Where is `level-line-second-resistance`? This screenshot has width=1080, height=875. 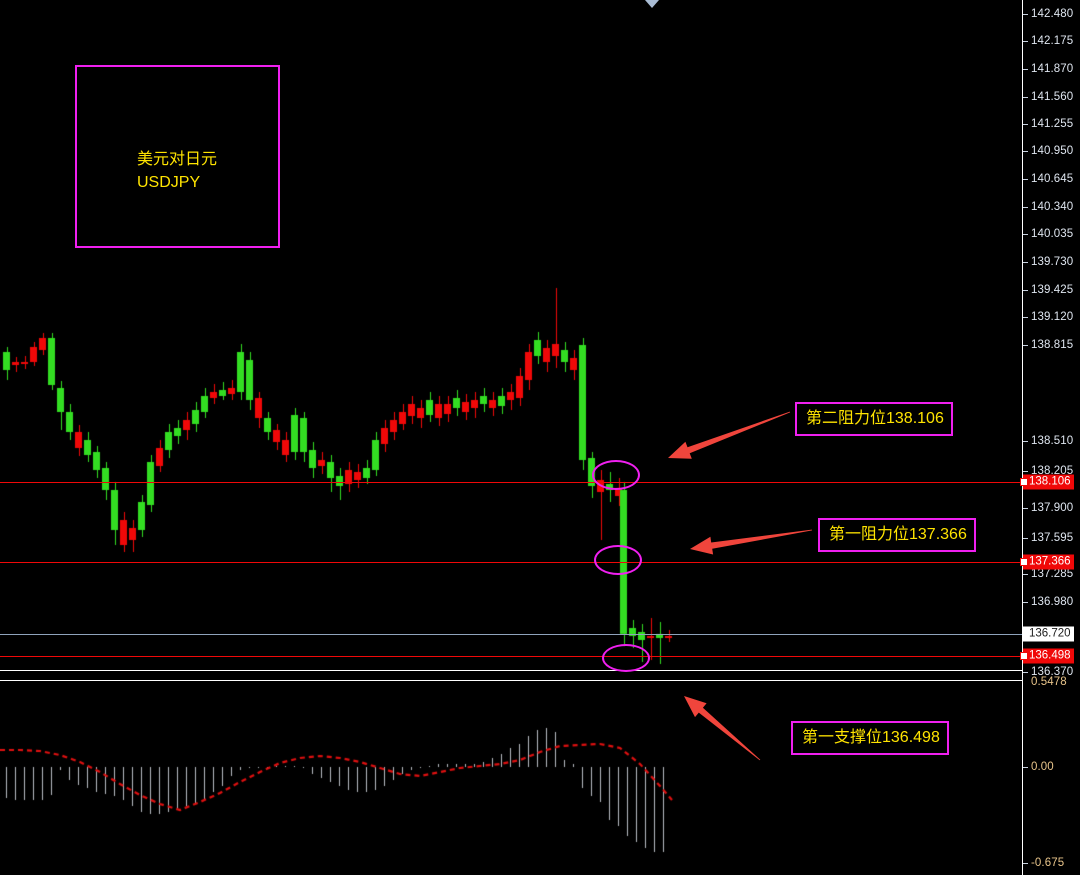
level-line-second-resistance is located at coordinates (540, 482).